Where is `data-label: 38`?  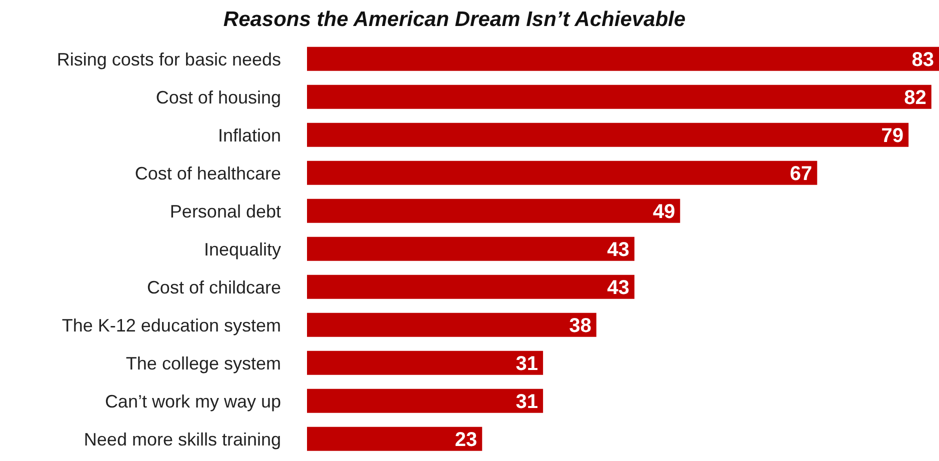 data-label: 38 is located at coordinates (580, 325).